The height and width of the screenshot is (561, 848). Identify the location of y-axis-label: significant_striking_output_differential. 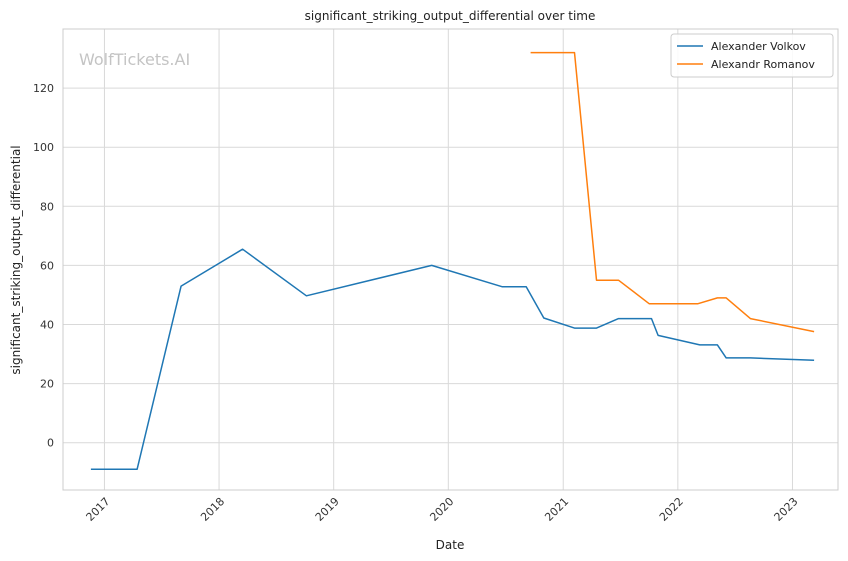
(16, 259).